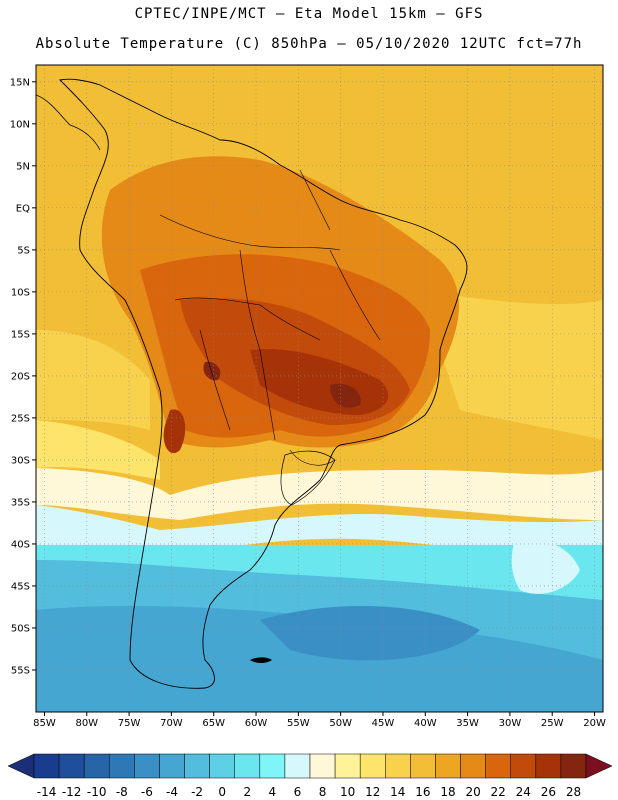  I want to click on lat-tick-label: 40S, so click(20, 544).